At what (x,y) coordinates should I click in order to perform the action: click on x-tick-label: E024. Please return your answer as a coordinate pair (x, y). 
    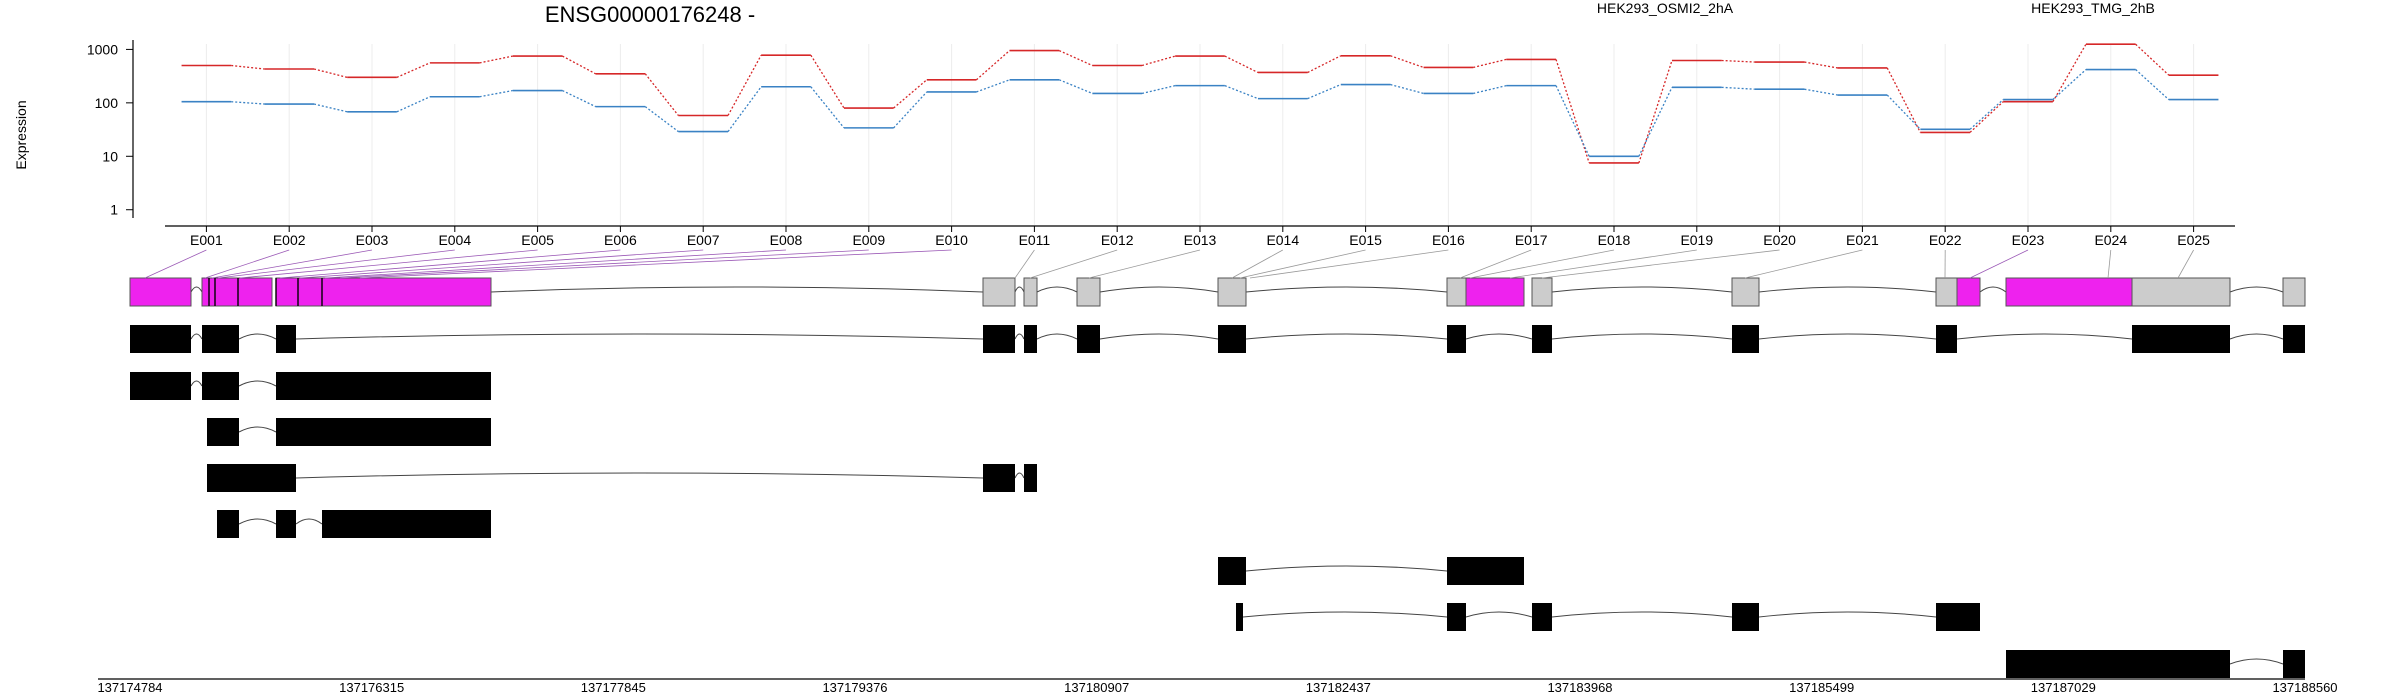
    Looking at the image, I should click on (2110, 240).